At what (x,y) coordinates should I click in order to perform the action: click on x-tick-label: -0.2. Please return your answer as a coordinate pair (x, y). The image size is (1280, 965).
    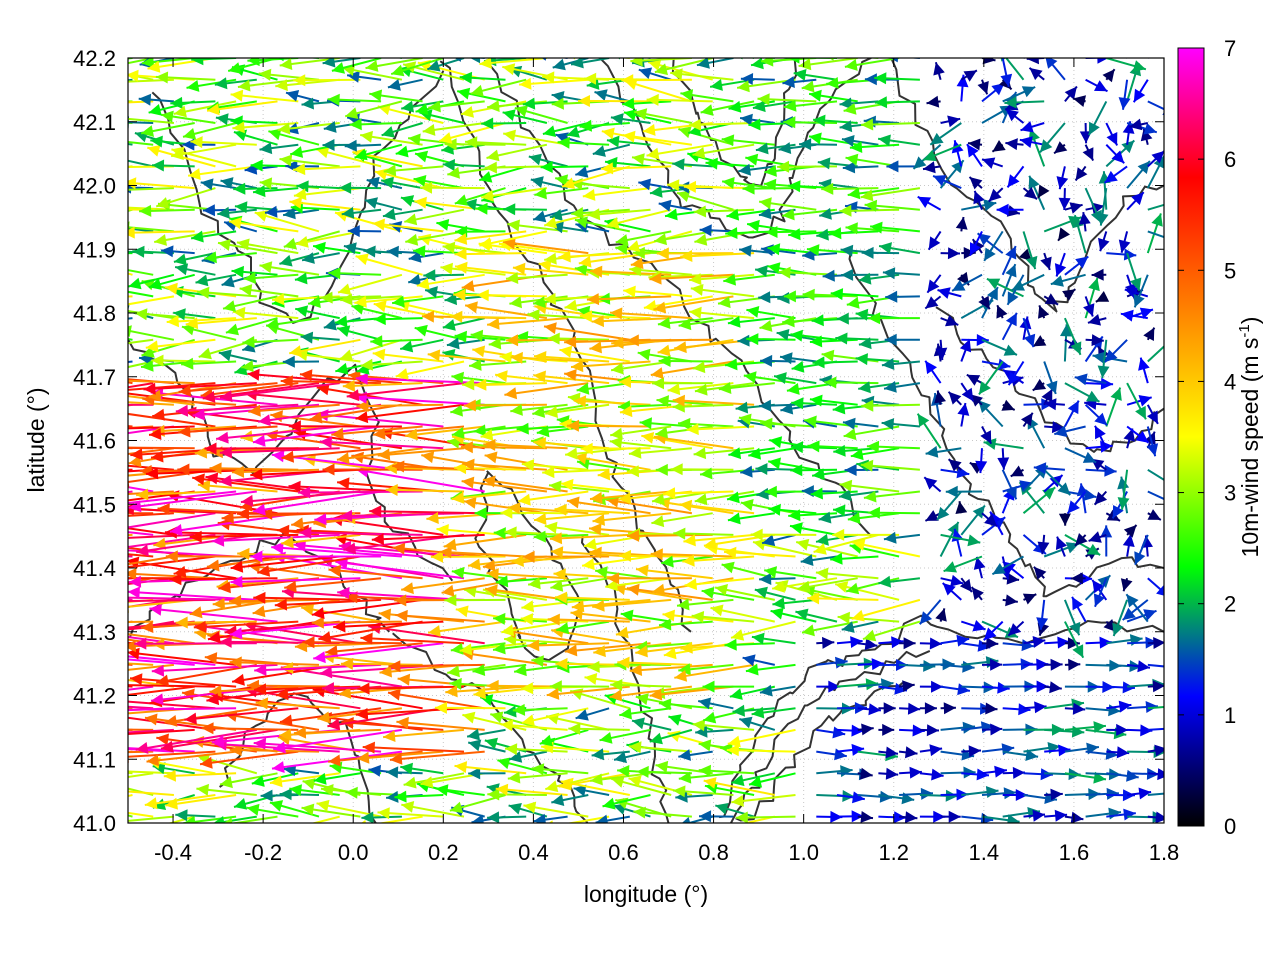
    Looking at the image, I should click on (263, 852).